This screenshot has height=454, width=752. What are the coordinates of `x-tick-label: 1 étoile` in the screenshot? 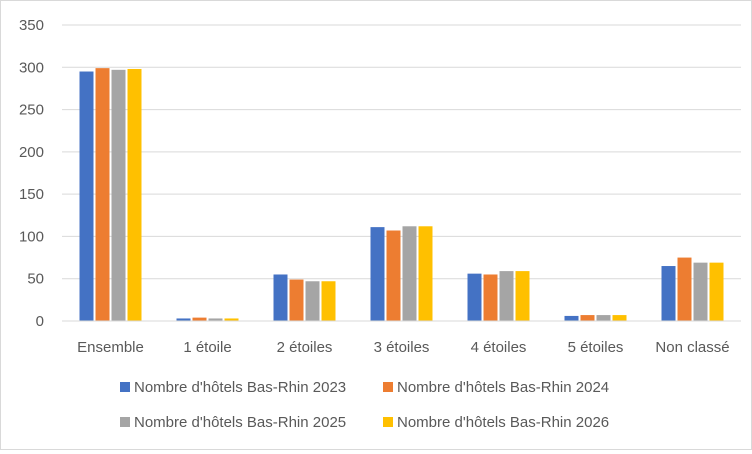 It's located at (207, 347).